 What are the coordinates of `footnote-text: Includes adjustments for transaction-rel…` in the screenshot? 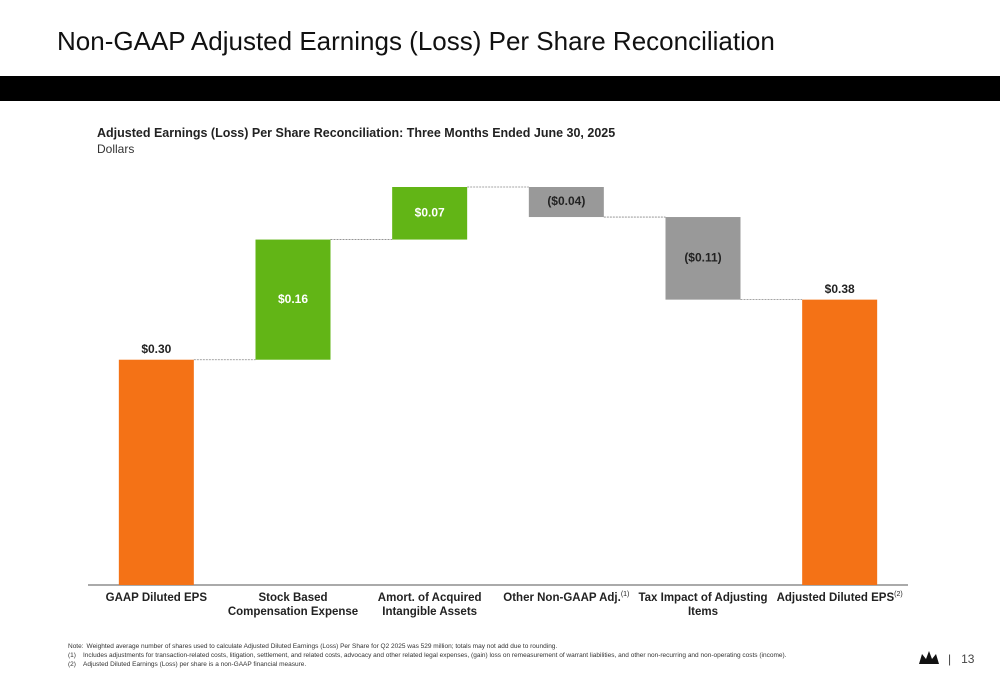 It's located at (435, 655).